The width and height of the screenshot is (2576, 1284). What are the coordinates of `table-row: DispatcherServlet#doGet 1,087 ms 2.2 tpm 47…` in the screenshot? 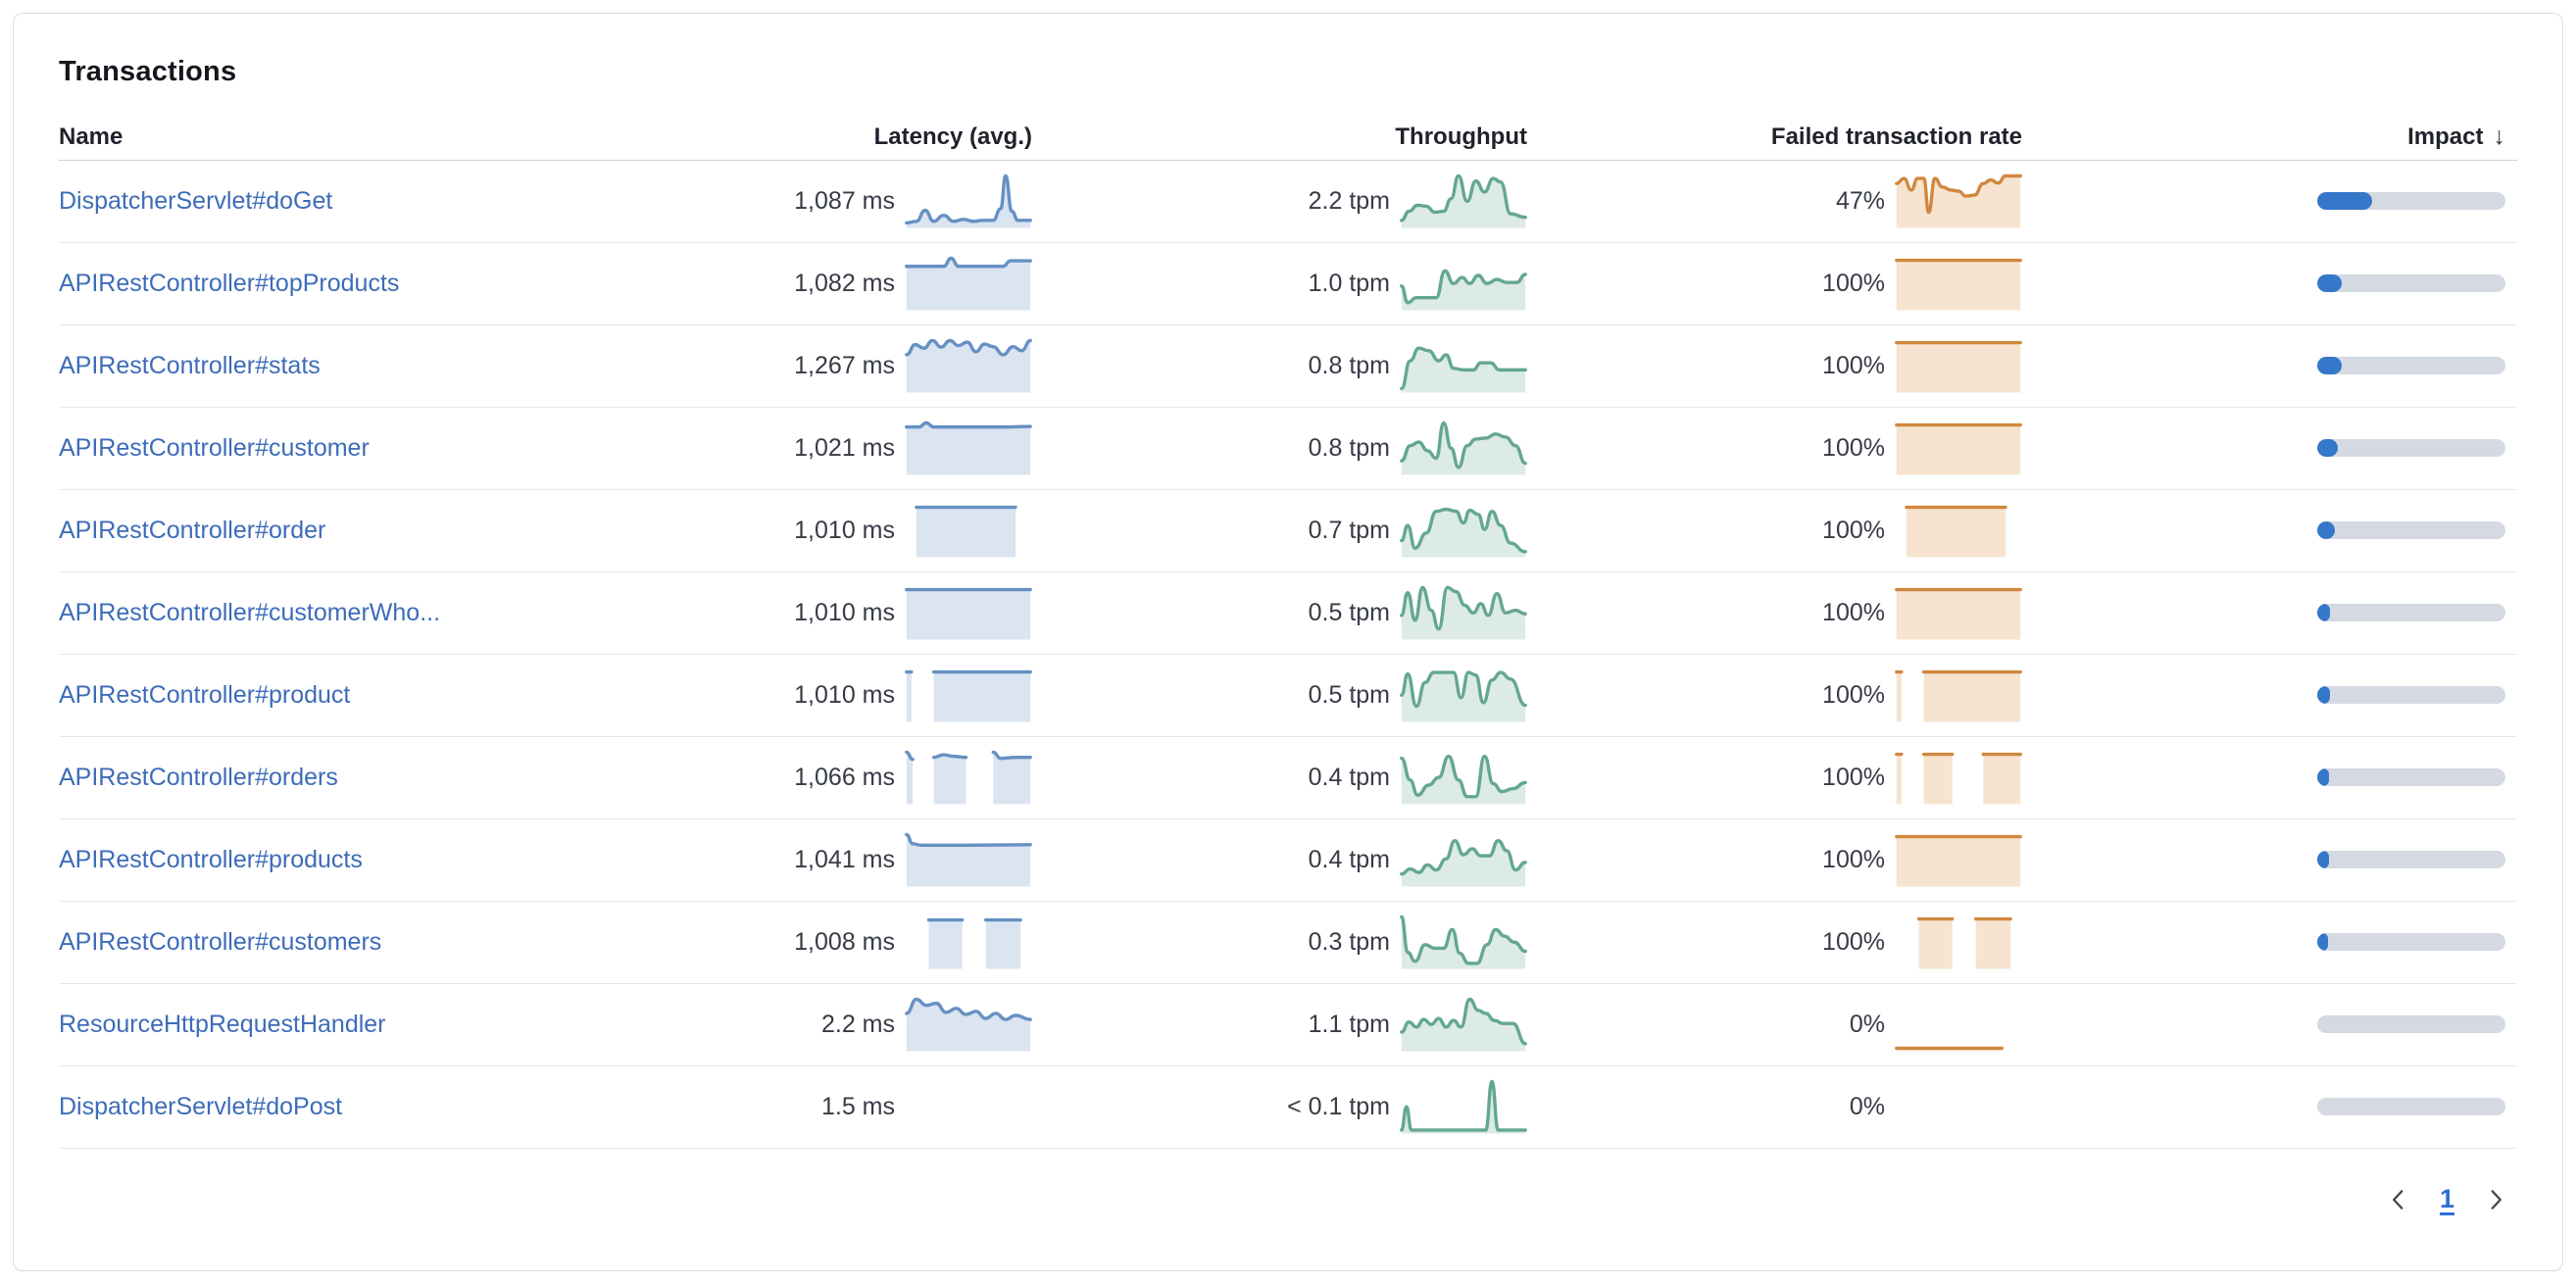 It's located at (1288, 202).